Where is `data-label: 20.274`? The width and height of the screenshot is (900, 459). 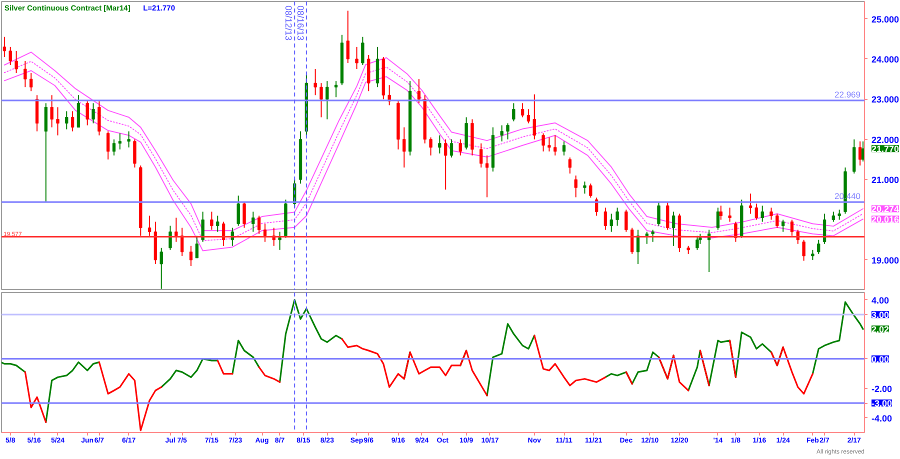 data-label: 20.274 is located at coordinates (886, 209).